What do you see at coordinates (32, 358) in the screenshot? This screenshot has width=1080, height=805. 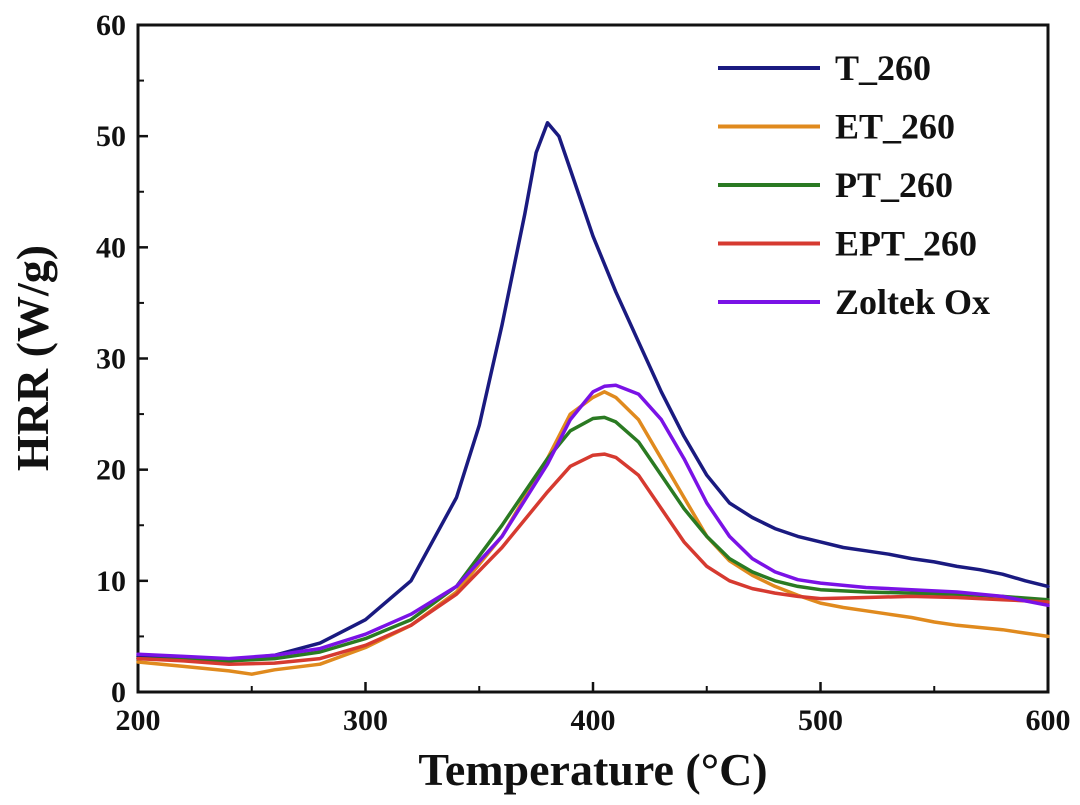 I see `y-axis-title: HRR (W/g)` at bounding box center [32, 358].